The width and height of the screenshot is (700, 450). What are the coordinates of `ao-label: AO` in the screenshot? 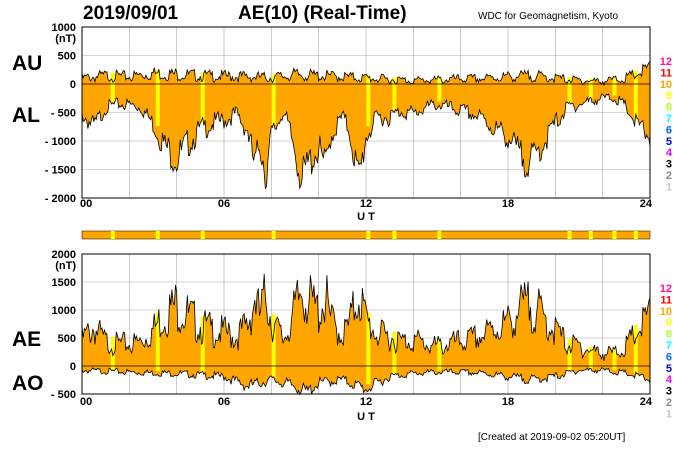 It's located at (28, 383).